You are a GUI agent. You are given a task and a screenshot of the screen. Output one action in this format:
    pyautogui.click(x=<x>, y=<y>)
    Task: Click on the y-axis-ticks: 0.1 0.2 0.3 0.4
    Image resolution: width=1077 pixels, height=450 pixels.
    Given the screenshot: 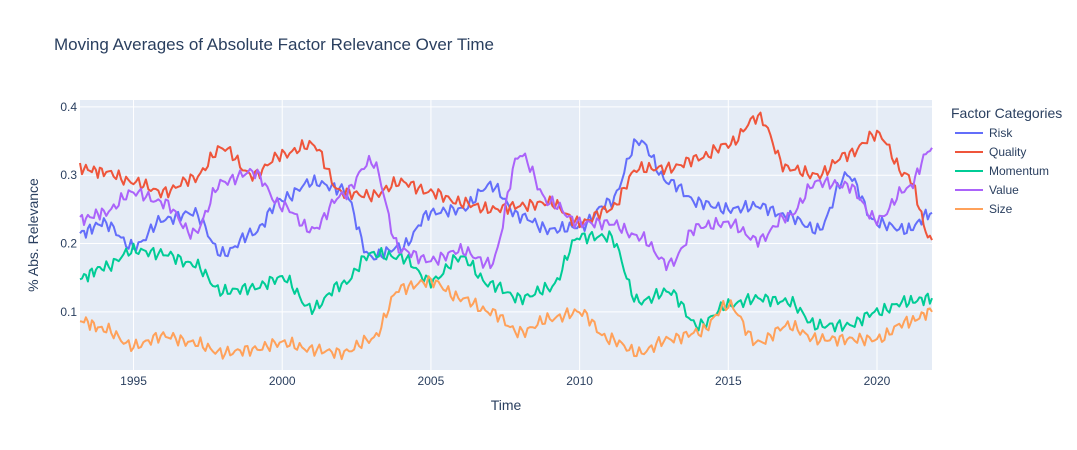 What is the action you would take?
    pyautogui.click(x=68, y=209)
    